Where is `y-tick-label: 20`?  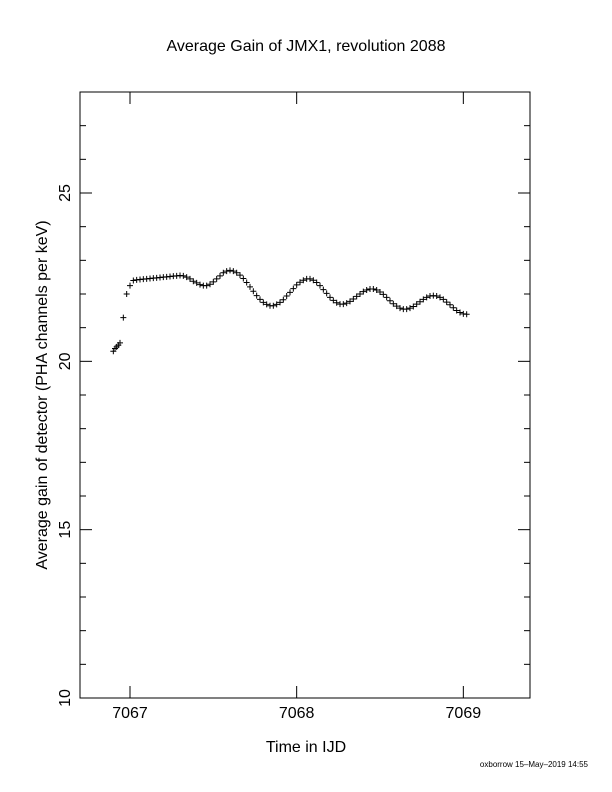 y-tick-label: 20 is located at coordinates (65, 361).